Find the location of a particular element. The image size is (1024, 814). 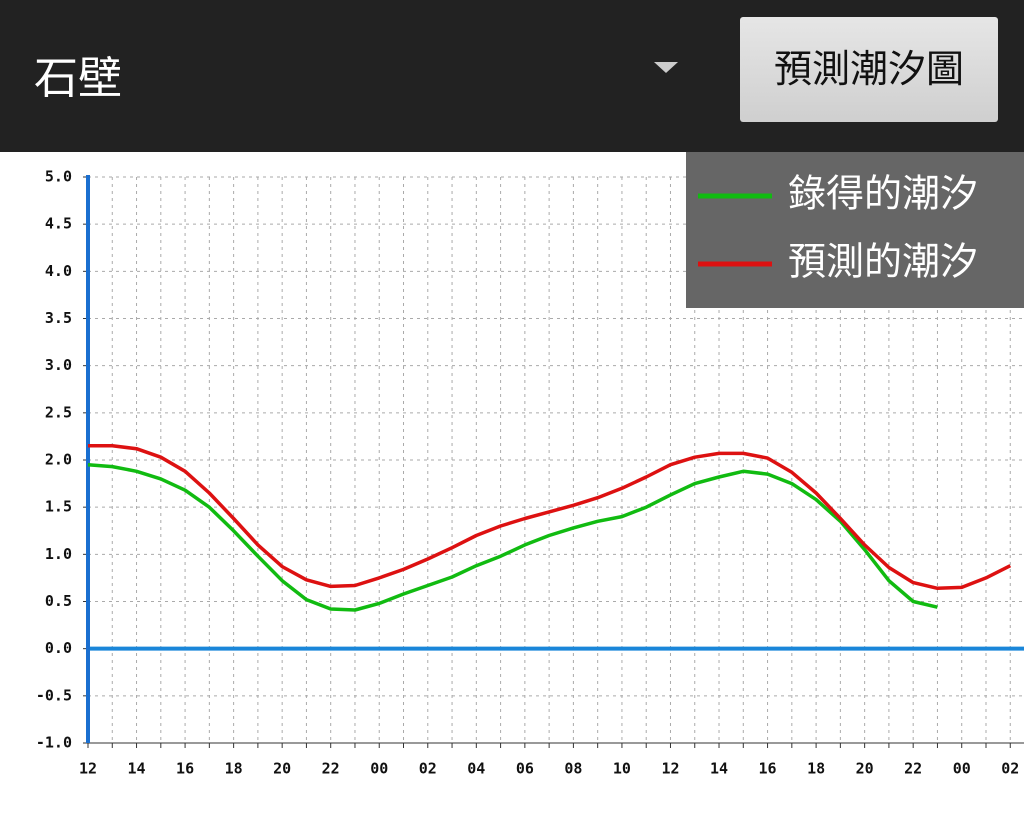

y-tick-label: -1.0 is located at coordinates (54, 743).